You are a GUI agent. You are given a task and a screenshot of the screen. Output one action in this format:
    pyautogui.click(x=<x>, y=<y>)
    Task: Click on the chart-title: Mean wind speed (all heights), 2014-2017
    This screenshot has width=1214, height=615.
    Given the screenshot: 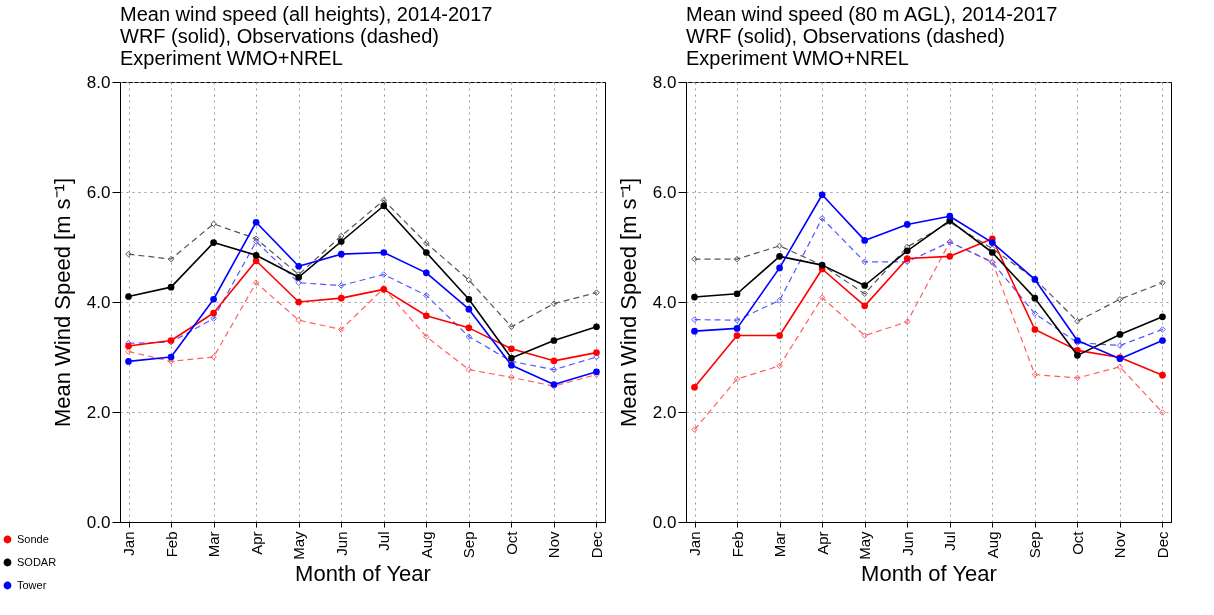 What is the action you would take?
    pyautogui.click(x=306, y=14)
    